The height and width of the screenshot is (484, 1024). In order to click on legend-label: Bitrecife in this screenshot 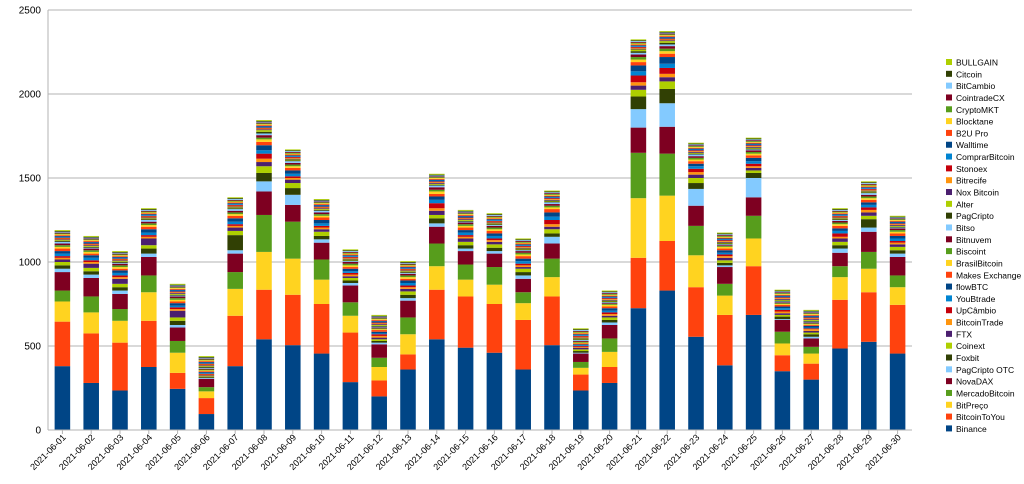, I will do `click(971, 181)`.